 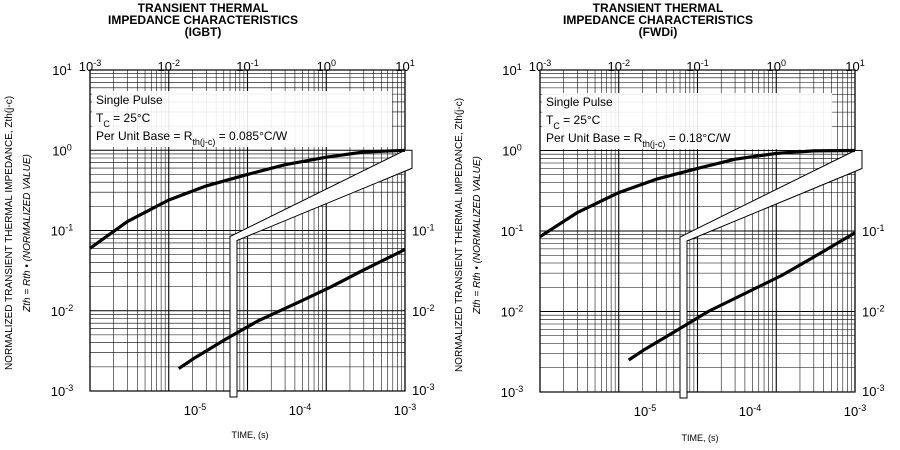 I want to click on annotation-base: Per Unit Base = Rth(j-c) = 0.18°C/W, so click(x=638, y=140).